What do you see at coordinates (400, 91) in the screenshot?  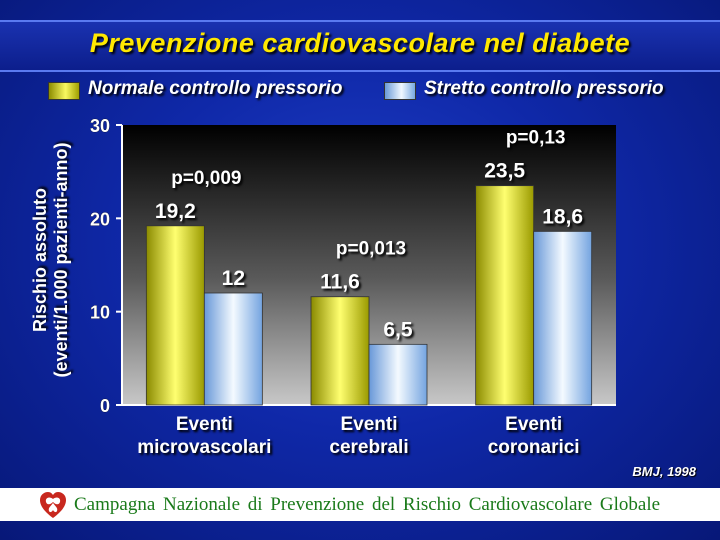 I see `legend-swatch-stretto` at bounding box center [400, 91].